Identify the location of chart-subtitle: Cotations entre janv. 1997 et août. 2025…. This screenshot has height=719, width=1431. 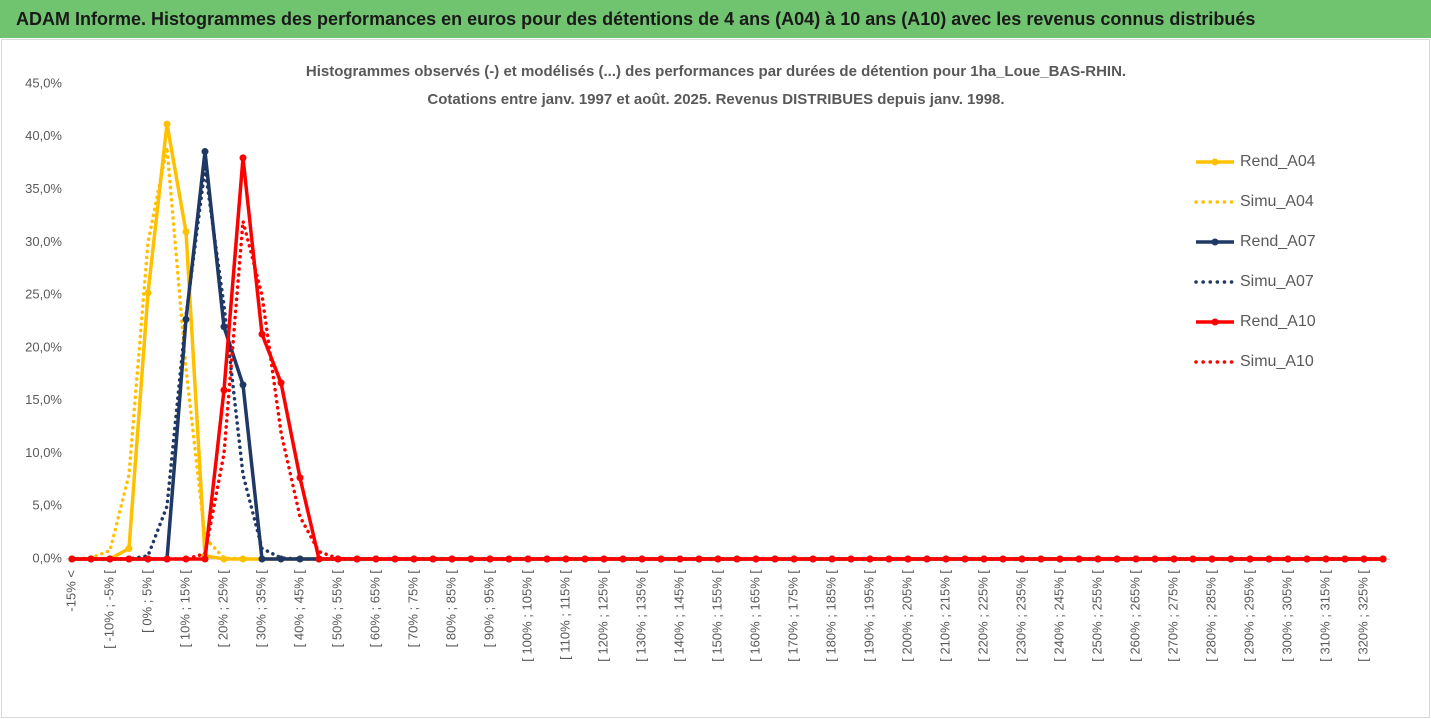
(715, 99).